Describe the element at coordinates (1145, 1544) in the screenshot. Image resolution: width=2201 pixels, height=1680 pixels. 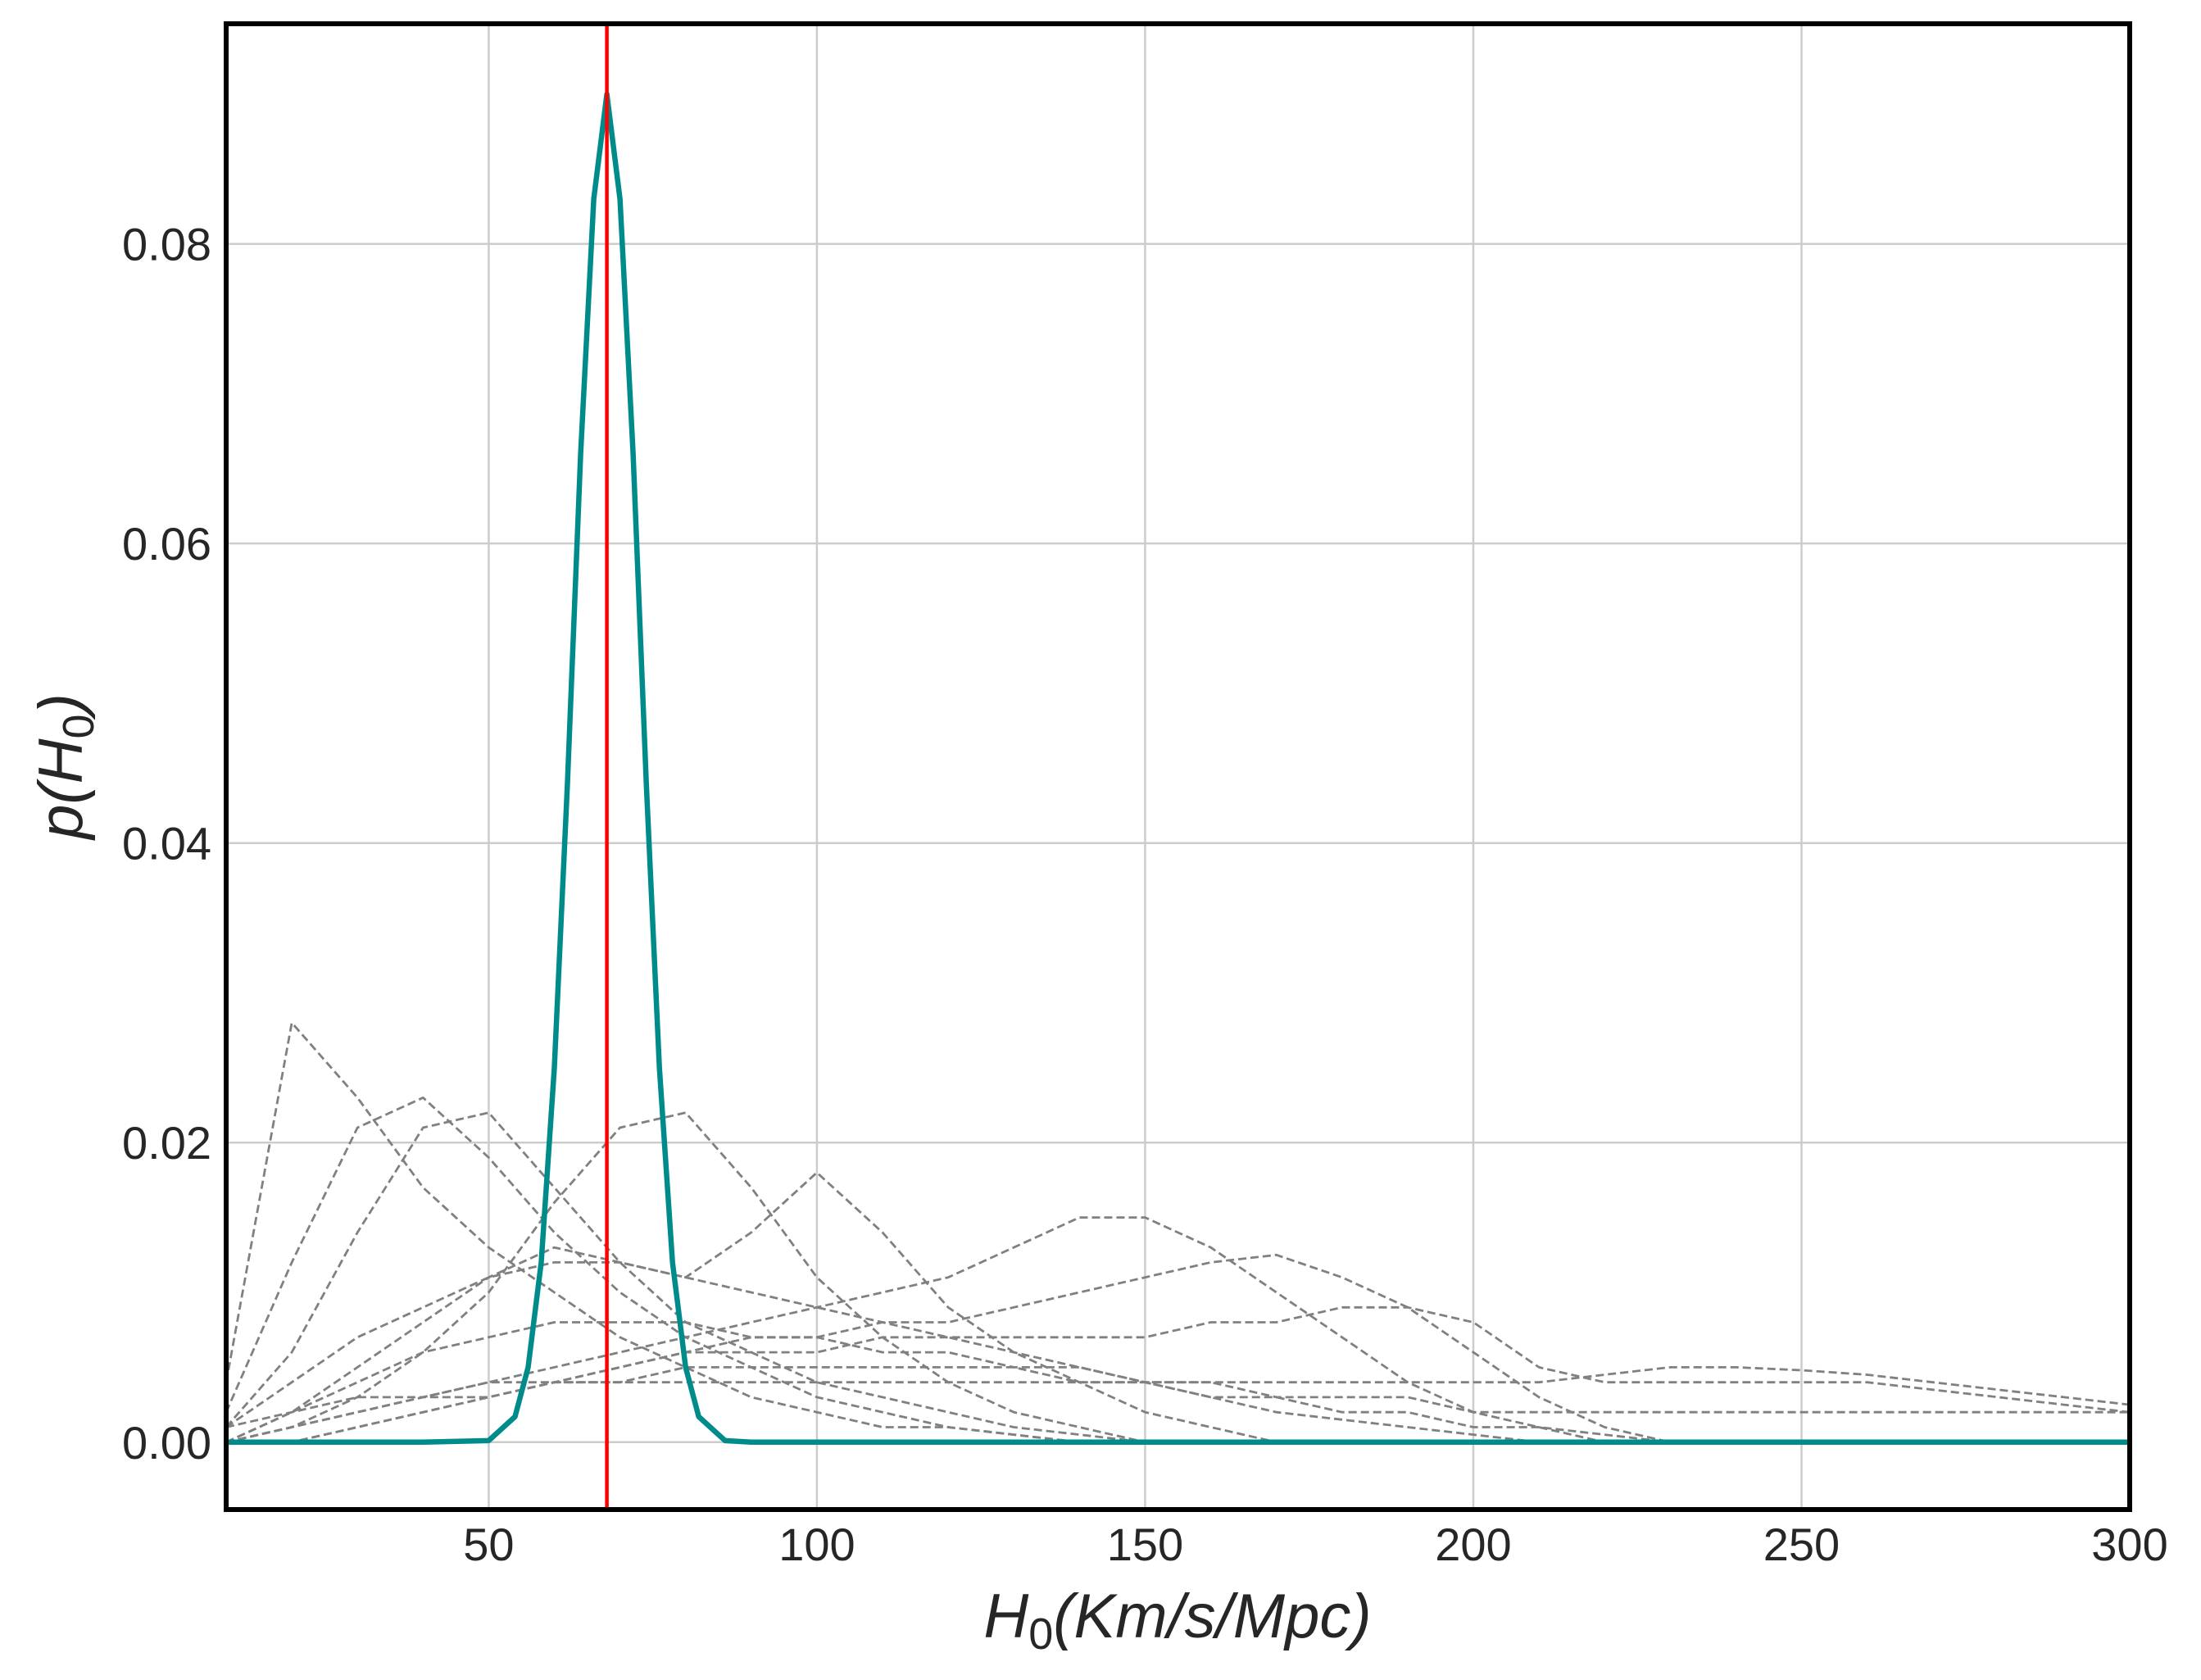
I see `x-tick-label: 150` at that location.